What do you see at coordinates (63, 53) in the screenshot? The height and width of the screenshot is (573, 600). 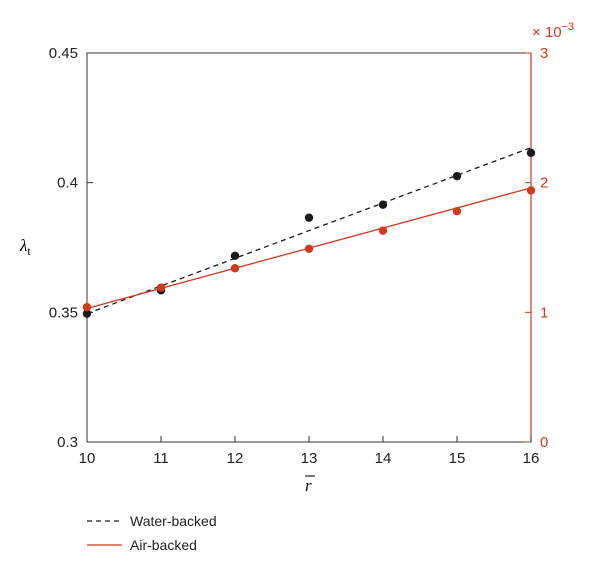 I see `y-left-tick-label: 0.45` at bounding box center [63, 53].